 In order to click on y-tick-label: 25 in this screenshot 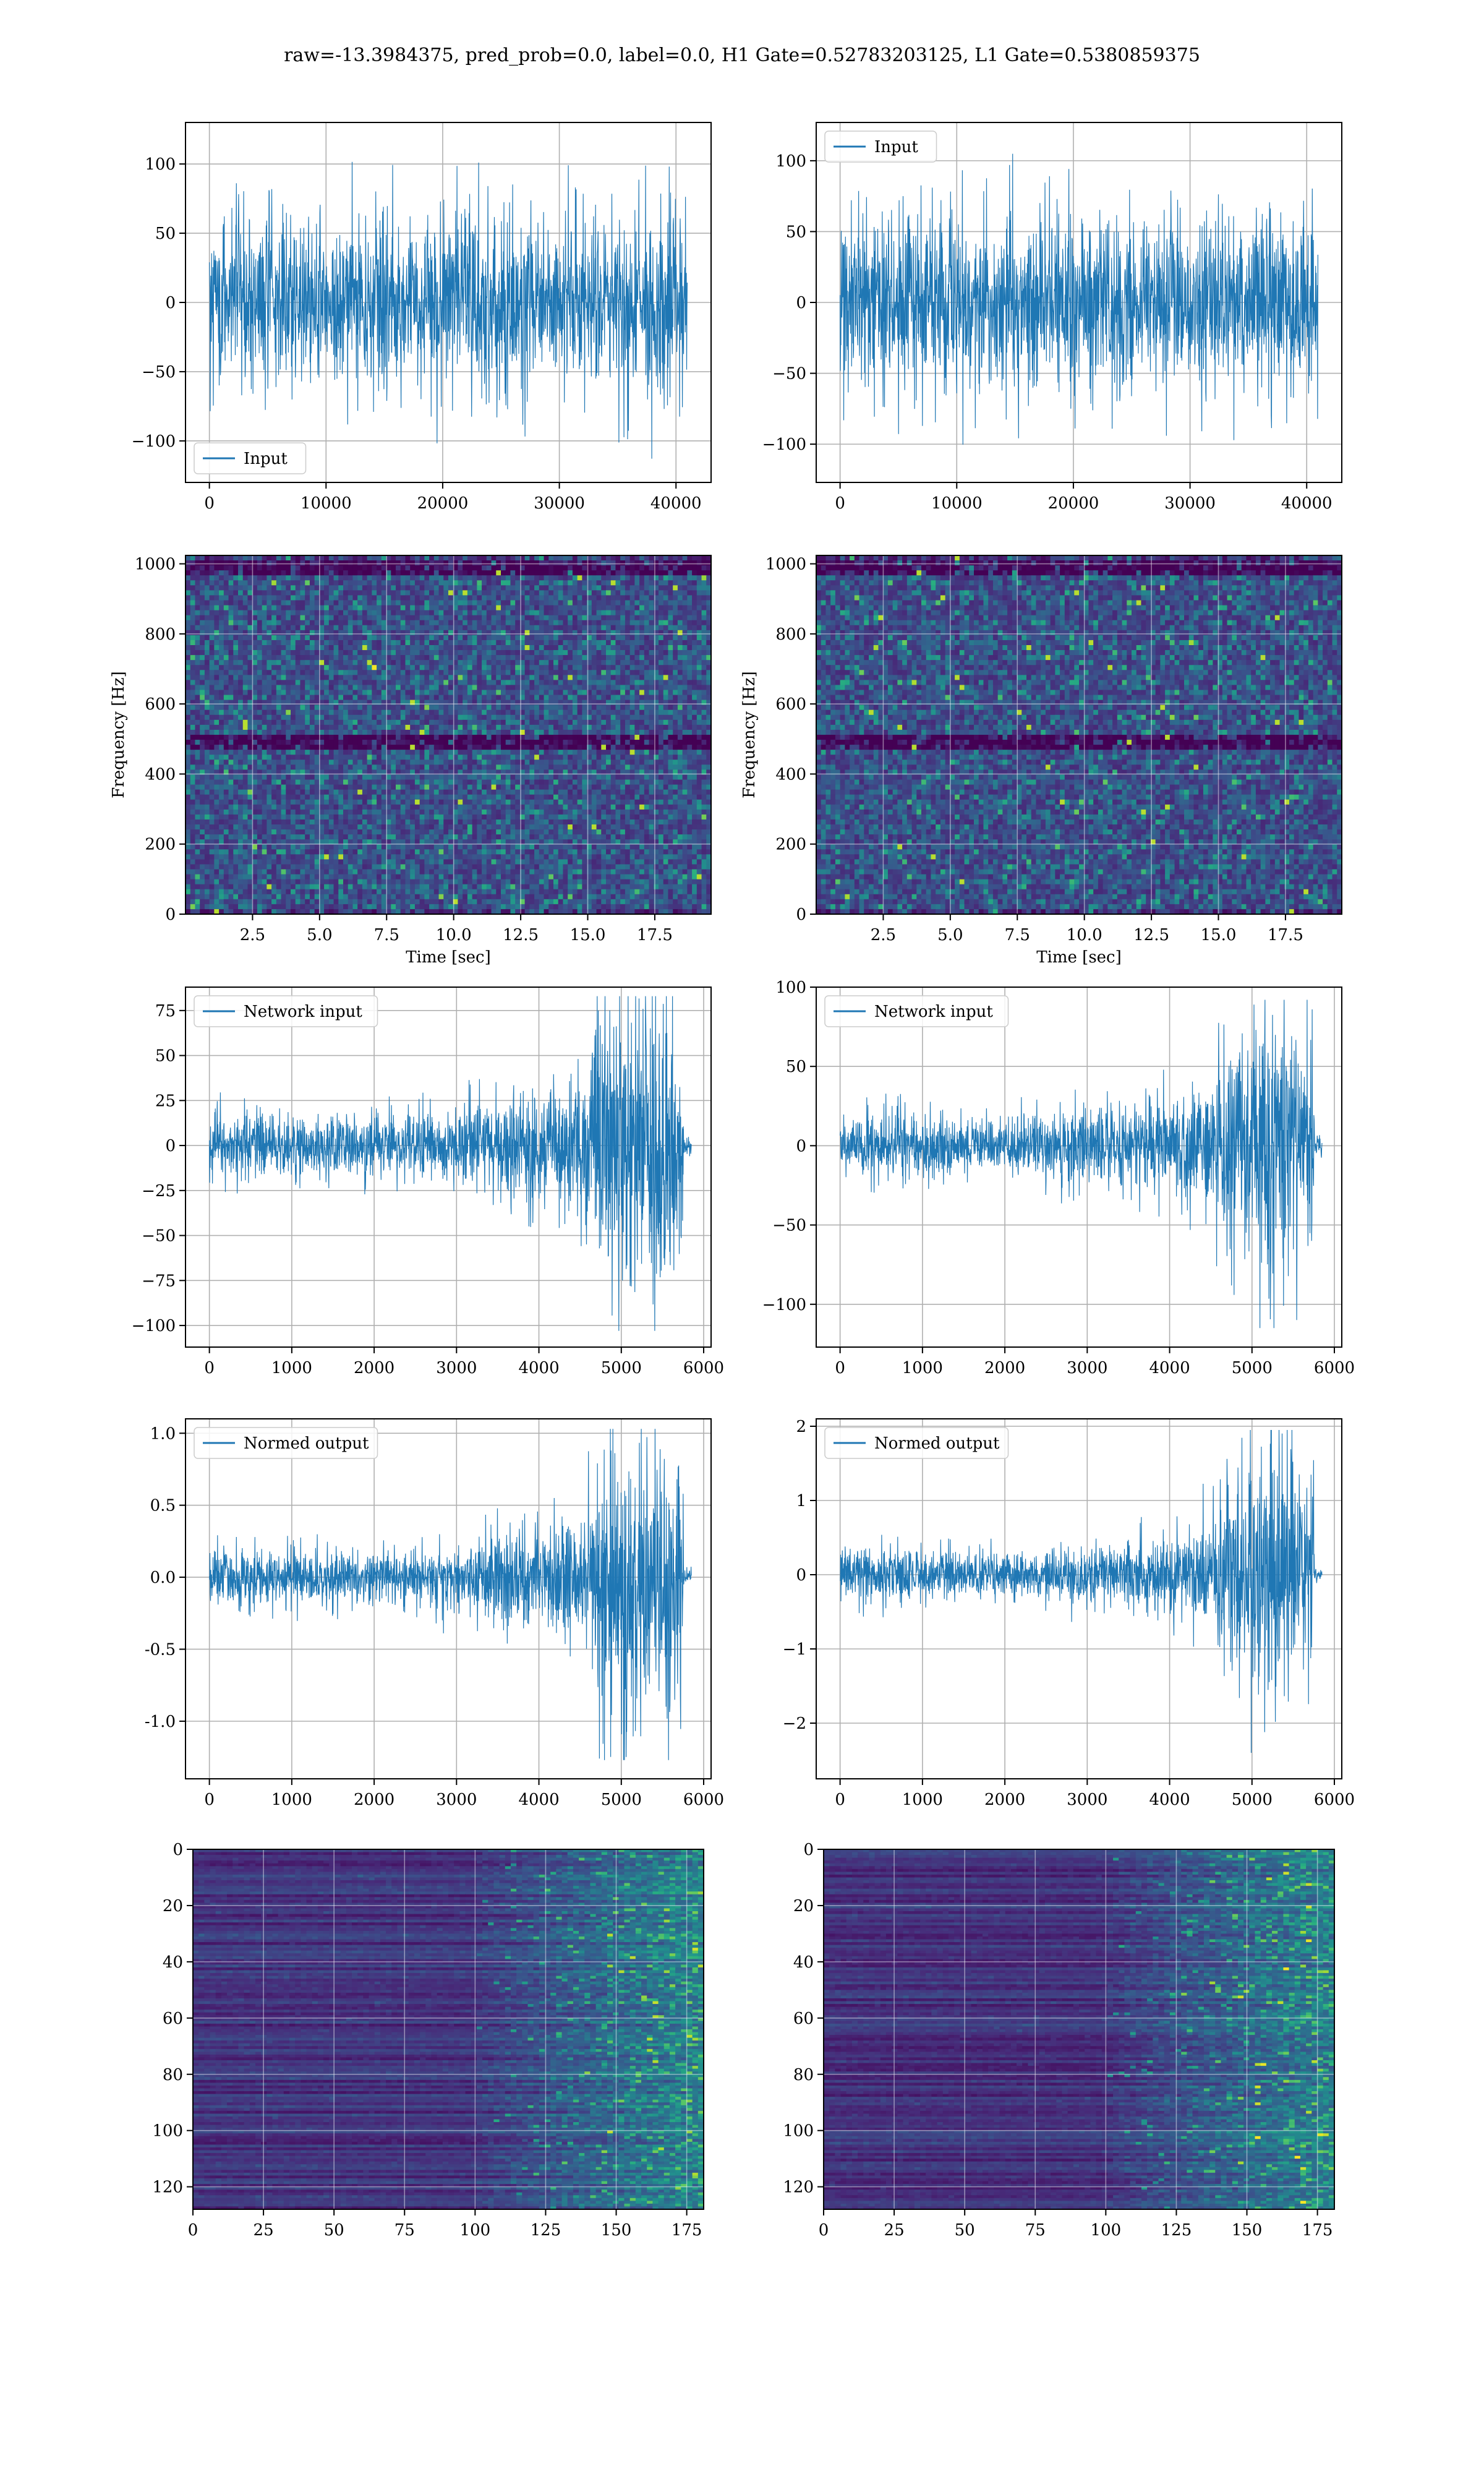, I will do `click(165, 1101)`.